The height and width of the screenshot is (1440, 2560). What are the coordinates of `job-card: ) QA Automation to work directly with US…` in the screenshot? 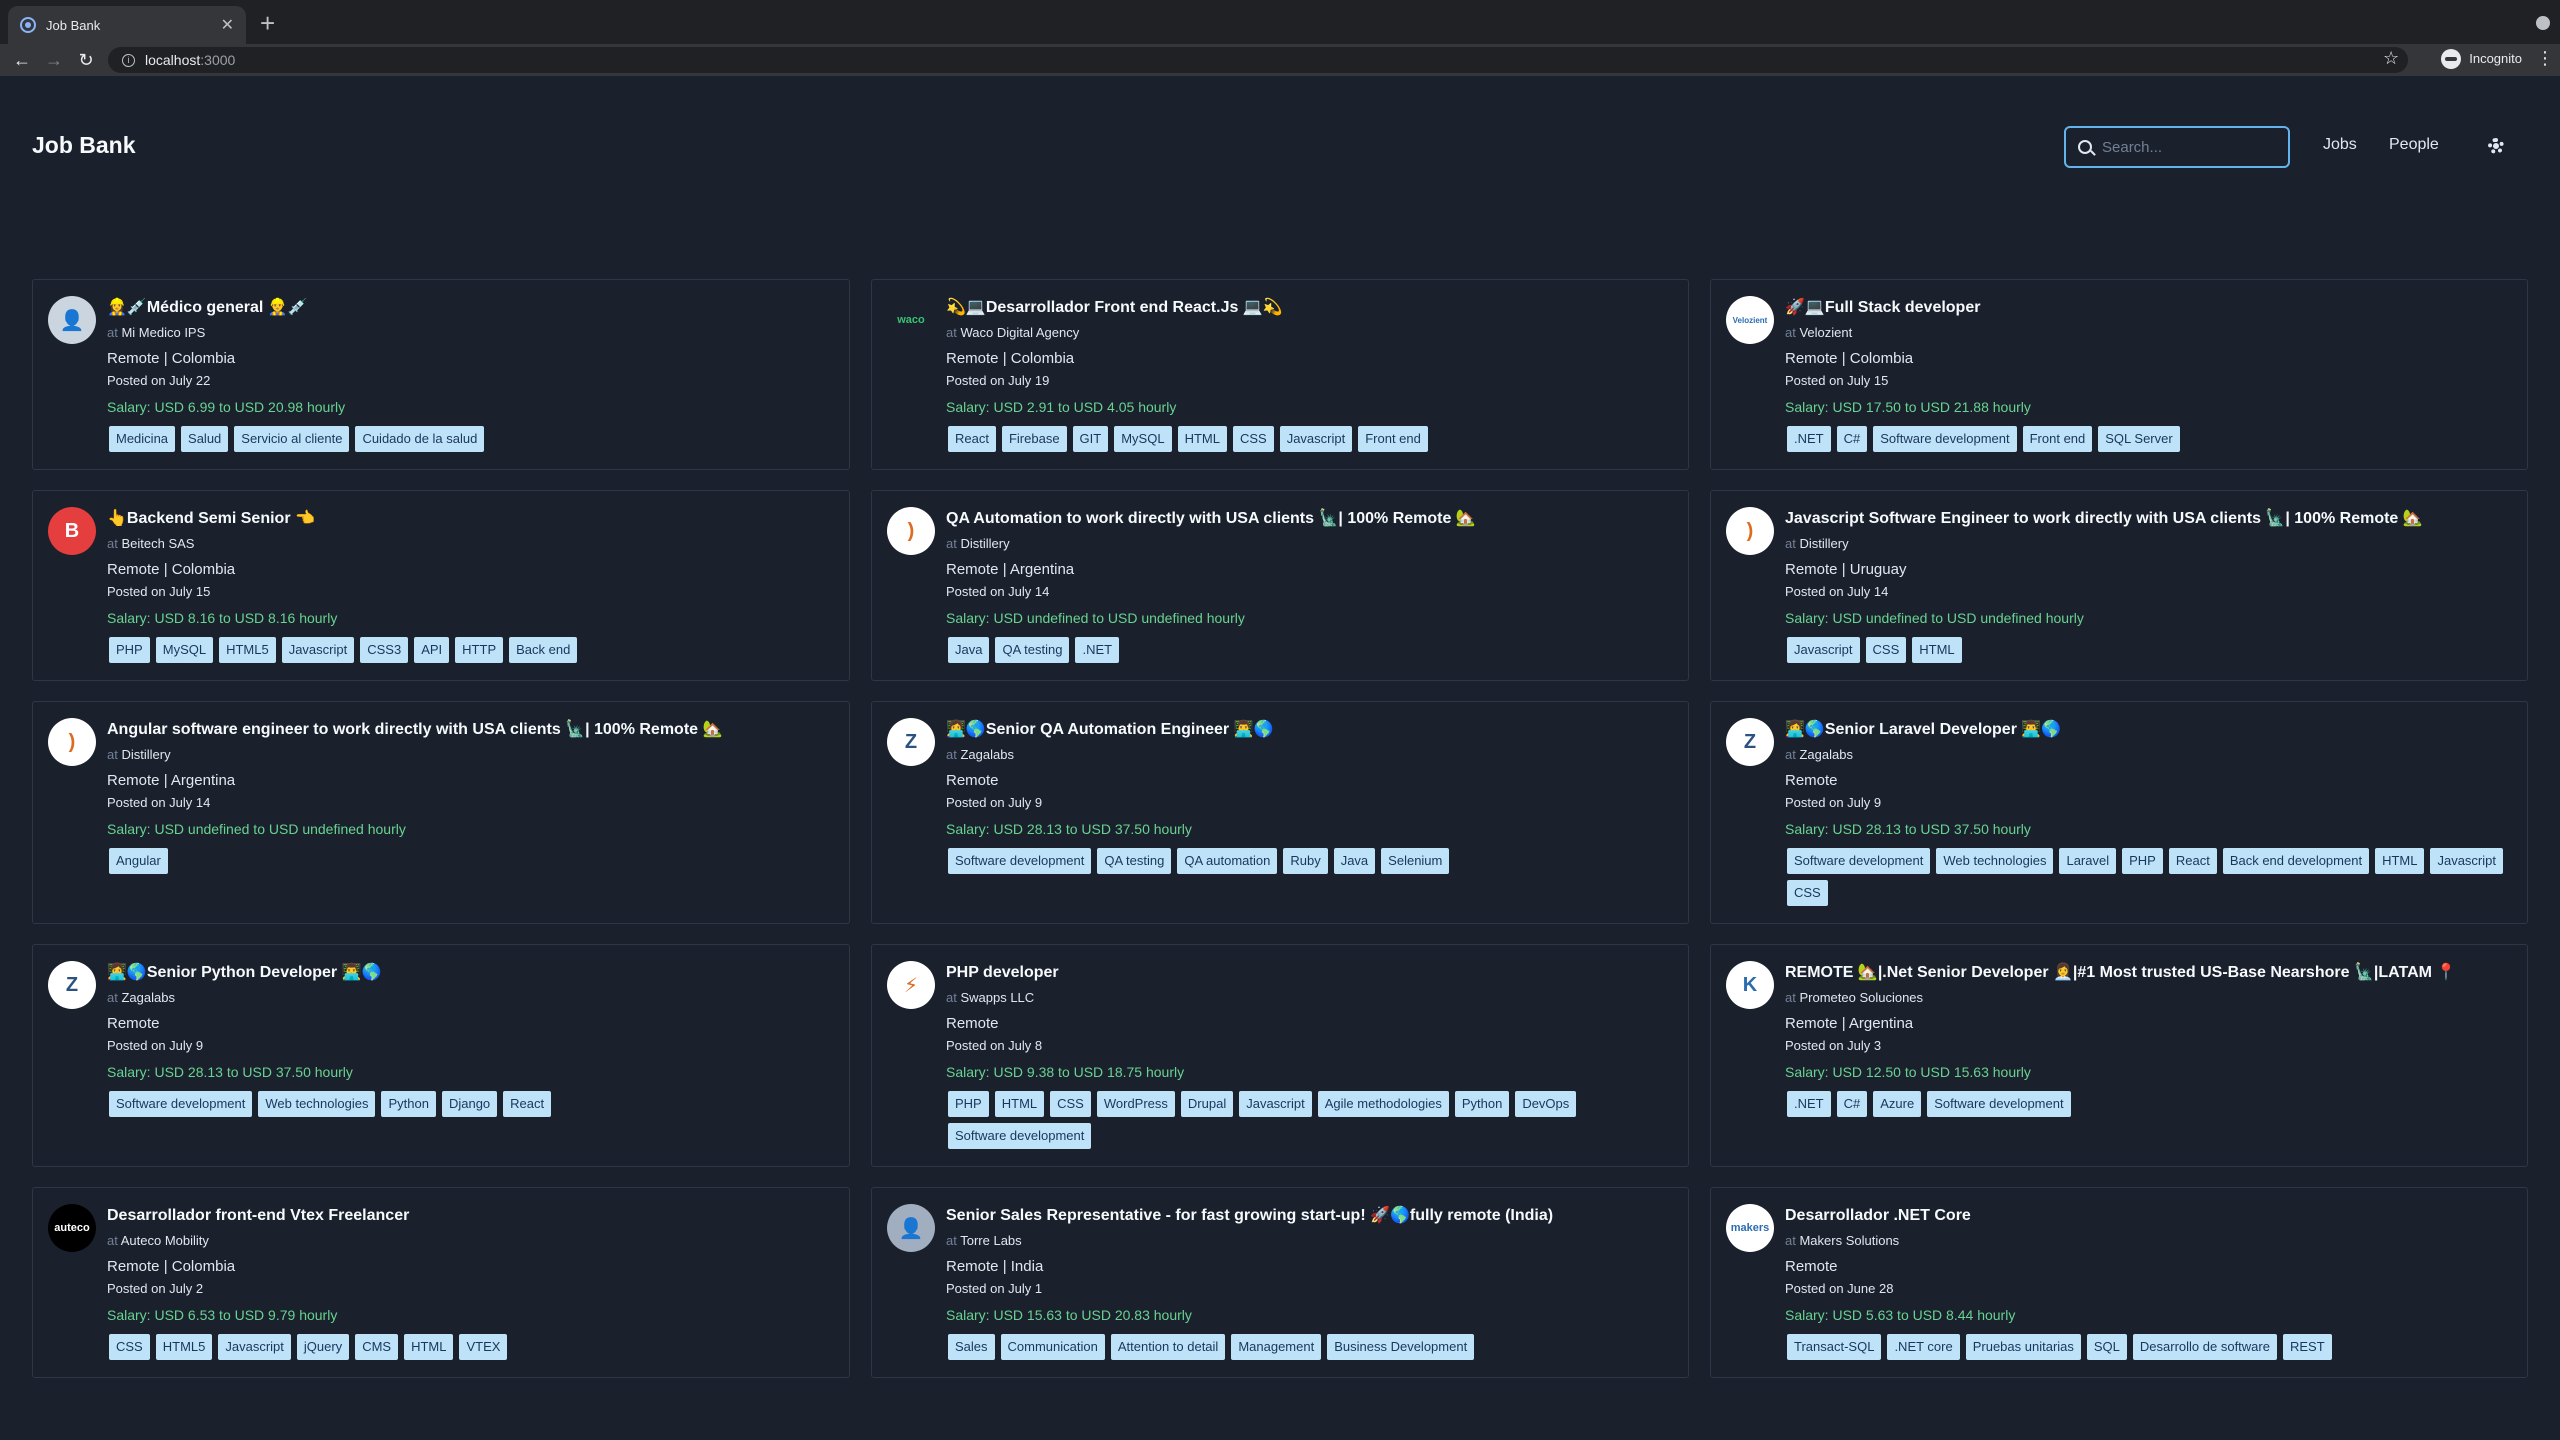 It's located at (1280, 585).